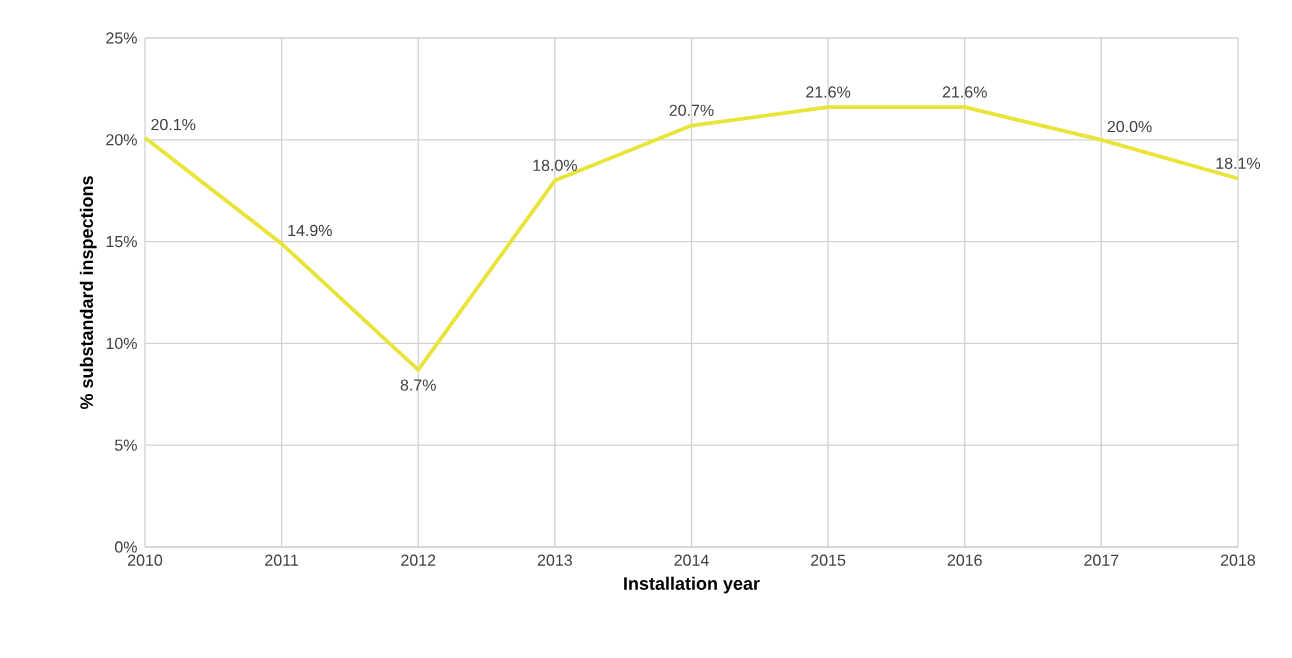 The width and height of the screenshot is (1292, 658). What do you see at coordinates (418, 560) in the screenshot?
I see `x-tick-label: 2012` at bounding box center [418, 560].